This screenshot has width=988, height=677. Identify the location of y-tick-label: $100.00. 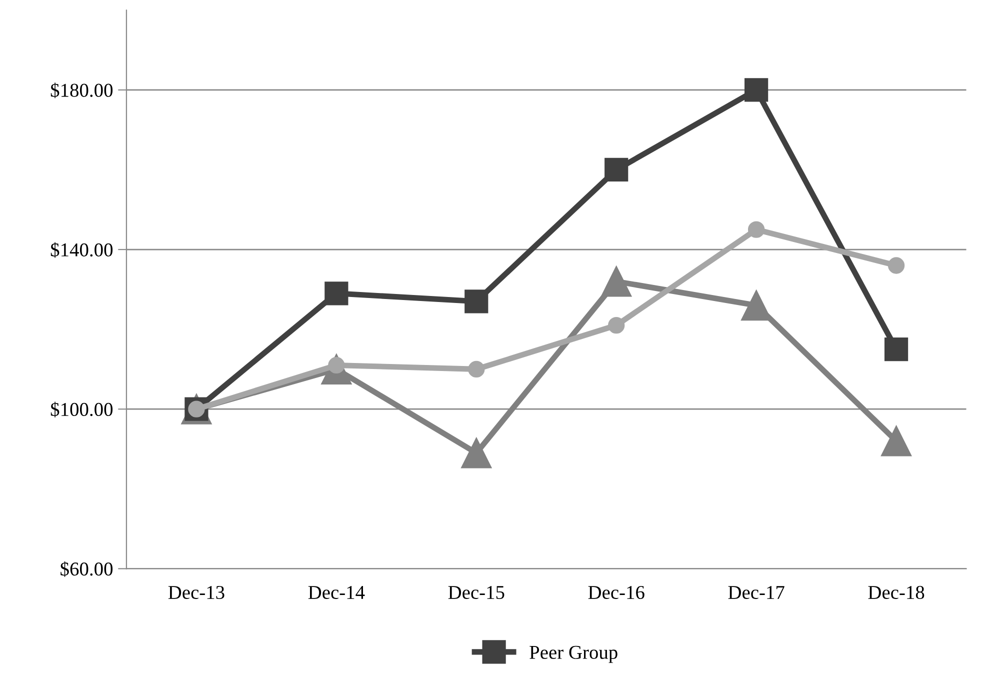
(81, 410).